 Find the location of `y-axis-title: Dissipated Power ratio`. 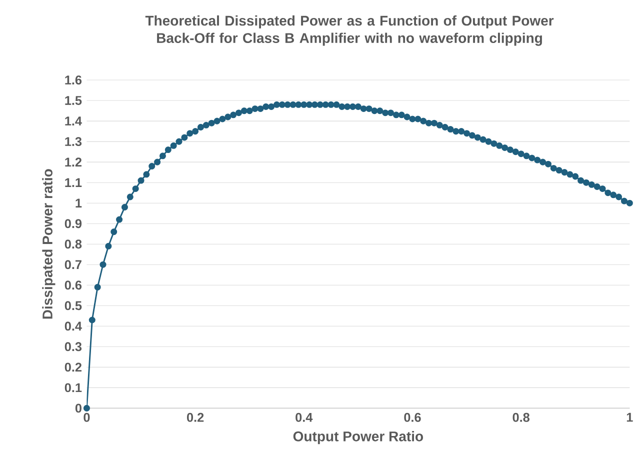

y-axis-title: Dissipated Power ratio is located at coordinates (49, 244).